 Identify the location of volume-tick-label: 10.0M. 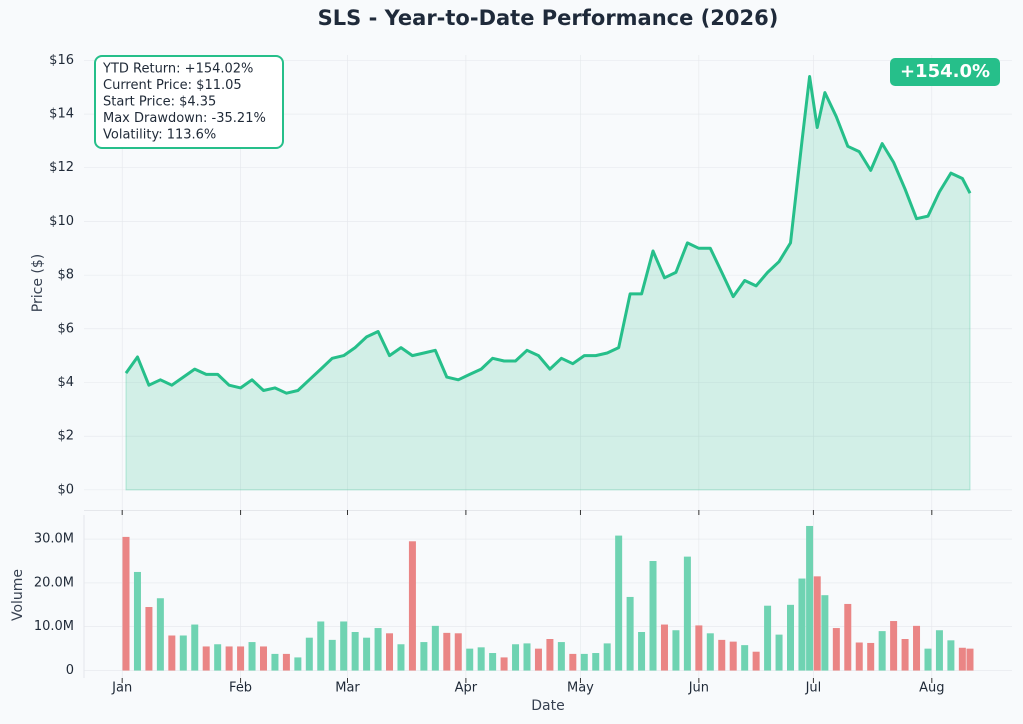
(54, 626).